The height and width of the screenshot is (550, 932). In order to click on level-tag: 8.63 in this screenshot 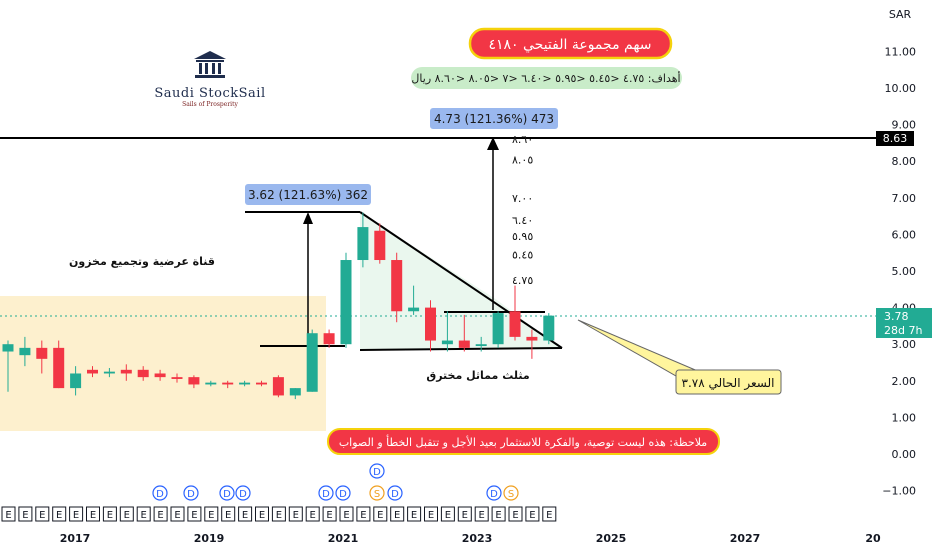, I will do `click(895, 138)`.